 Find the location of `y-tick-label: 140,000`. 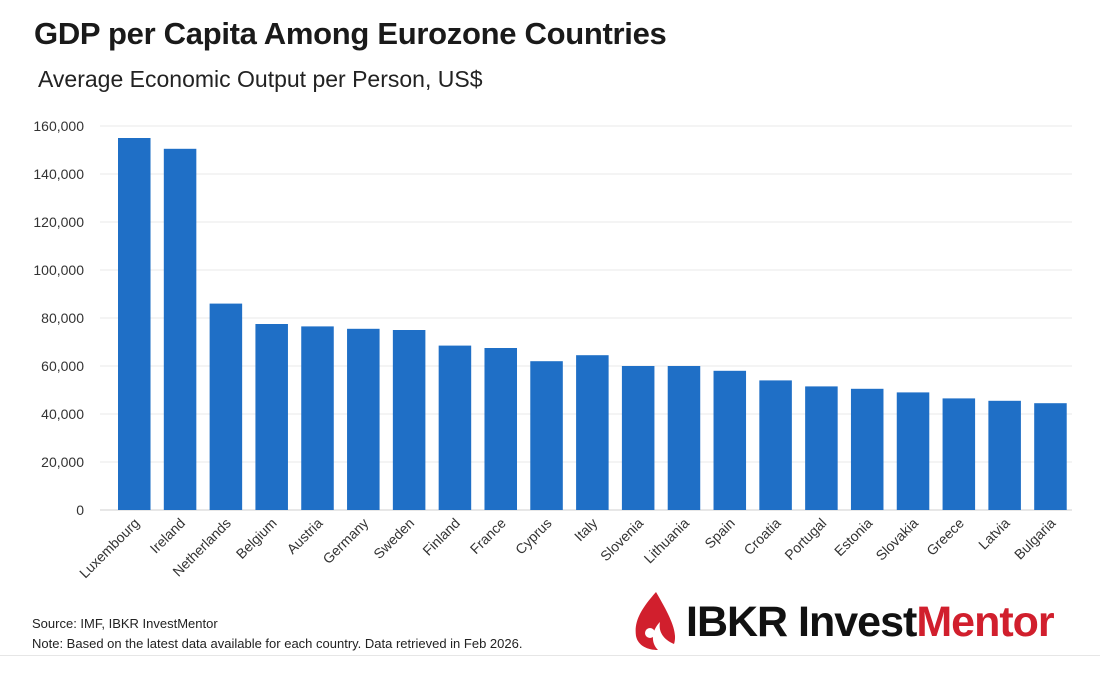

y-tick-label: 140,000 is located at coordinates (58, 174).